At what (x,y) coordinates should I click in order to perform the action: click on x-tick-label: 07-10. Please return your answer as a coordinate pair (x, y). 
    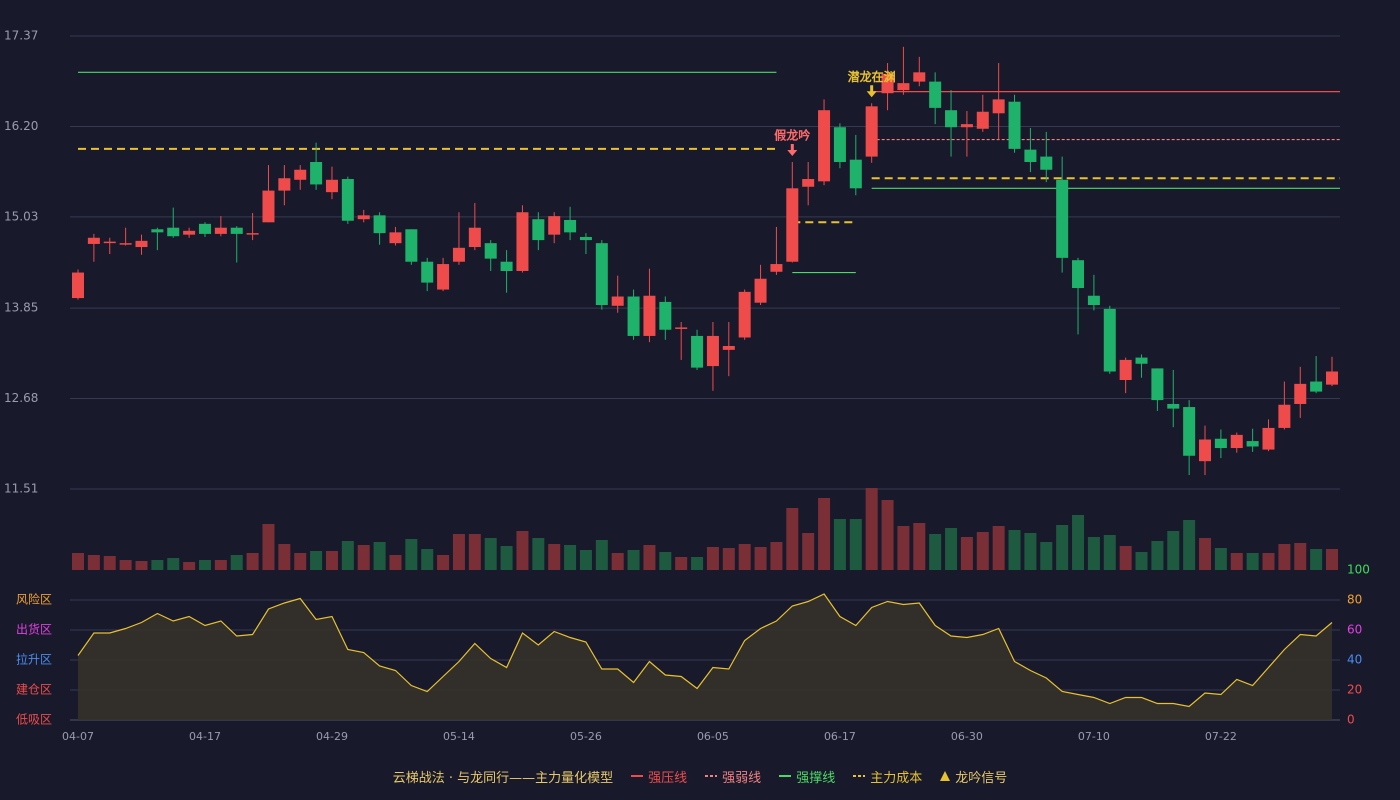
    Looking at the image, I should click on (1094, 736).